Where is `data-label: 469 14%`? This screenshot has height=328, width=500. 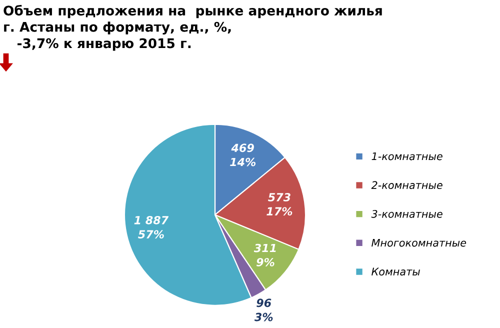
data-label: 469 14% is located at coordinates (243, 155).